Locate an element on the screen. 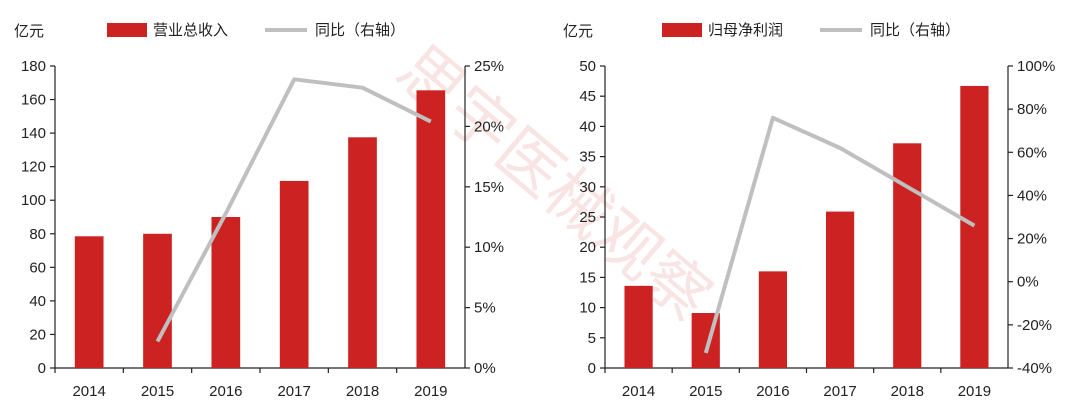 Image resolution: width=1080 pixels, height=405 pixels. y-right-tick-label: 25% is located at coordinates (489, 66).